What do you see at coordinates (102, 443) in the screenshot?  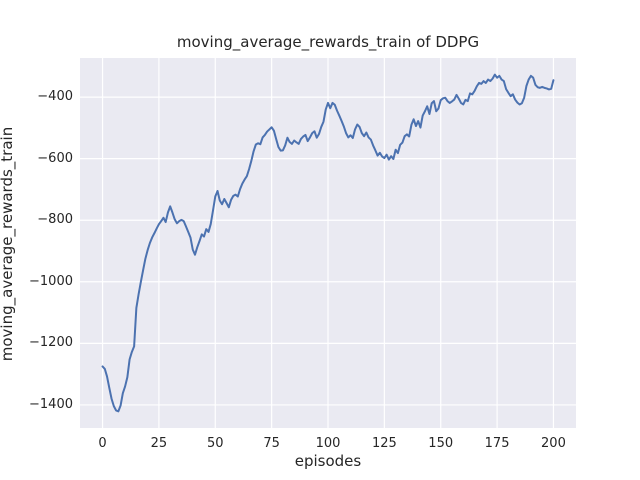 I see `x-tick-label: 0` at bounding box center [102, 443].